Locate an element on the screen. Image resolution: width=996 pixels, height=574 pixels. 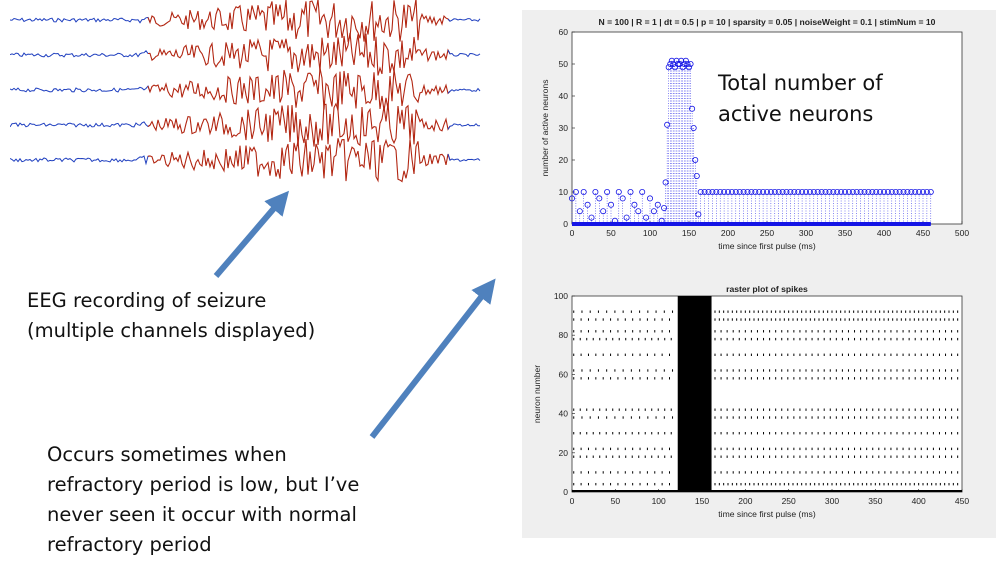
raster-x-tick-label: 300 is located at coordinates (832, 501).